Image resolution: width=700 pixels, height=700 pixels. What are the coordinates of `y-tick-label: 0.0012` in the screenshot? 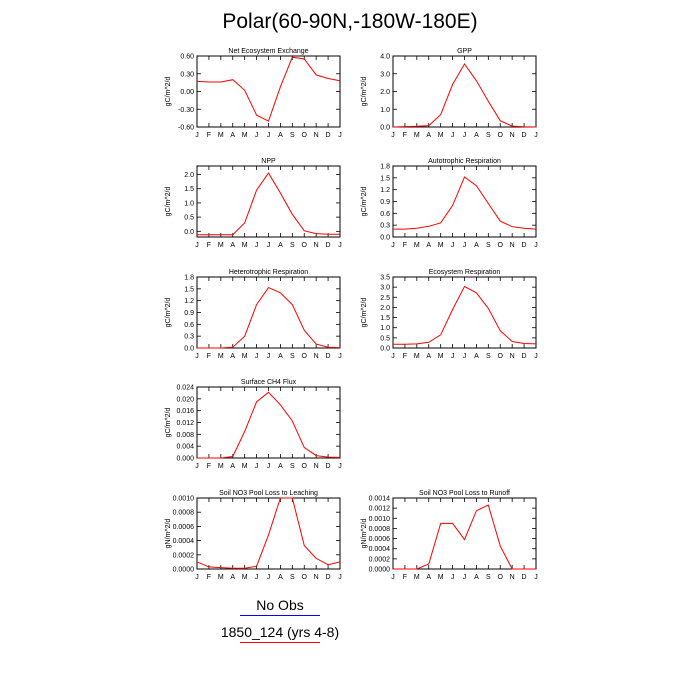 It's located at (380, 509).